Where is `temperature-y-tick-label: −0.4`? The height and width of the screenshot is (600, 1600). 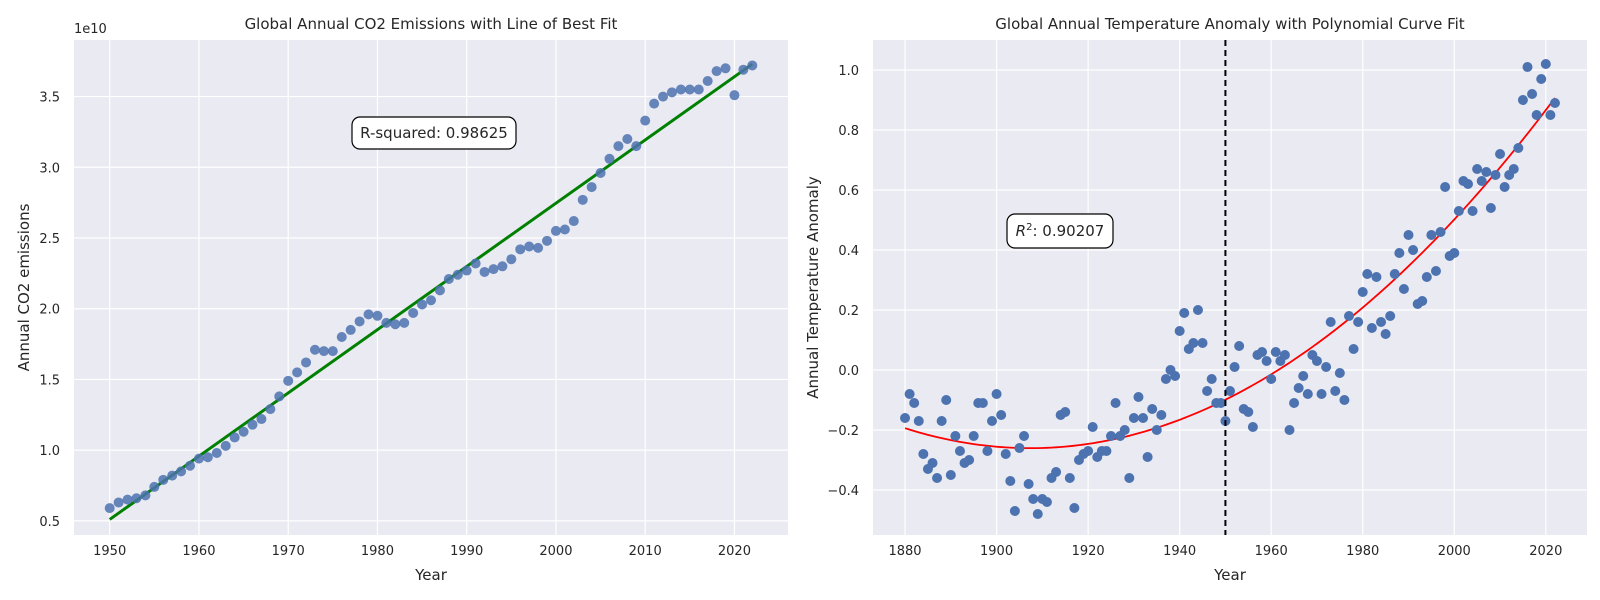
temperature-y-tick-label: −0.4 is located at coordinates (843, 491).